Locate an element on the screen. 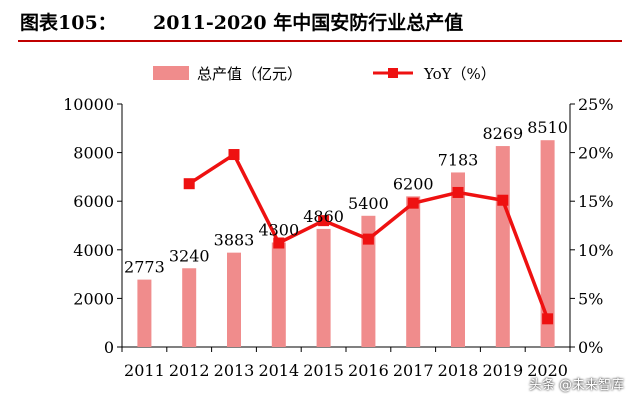 The image size is (640, 401). x-tick-label: 2014 is located at coordinates (278, 370).